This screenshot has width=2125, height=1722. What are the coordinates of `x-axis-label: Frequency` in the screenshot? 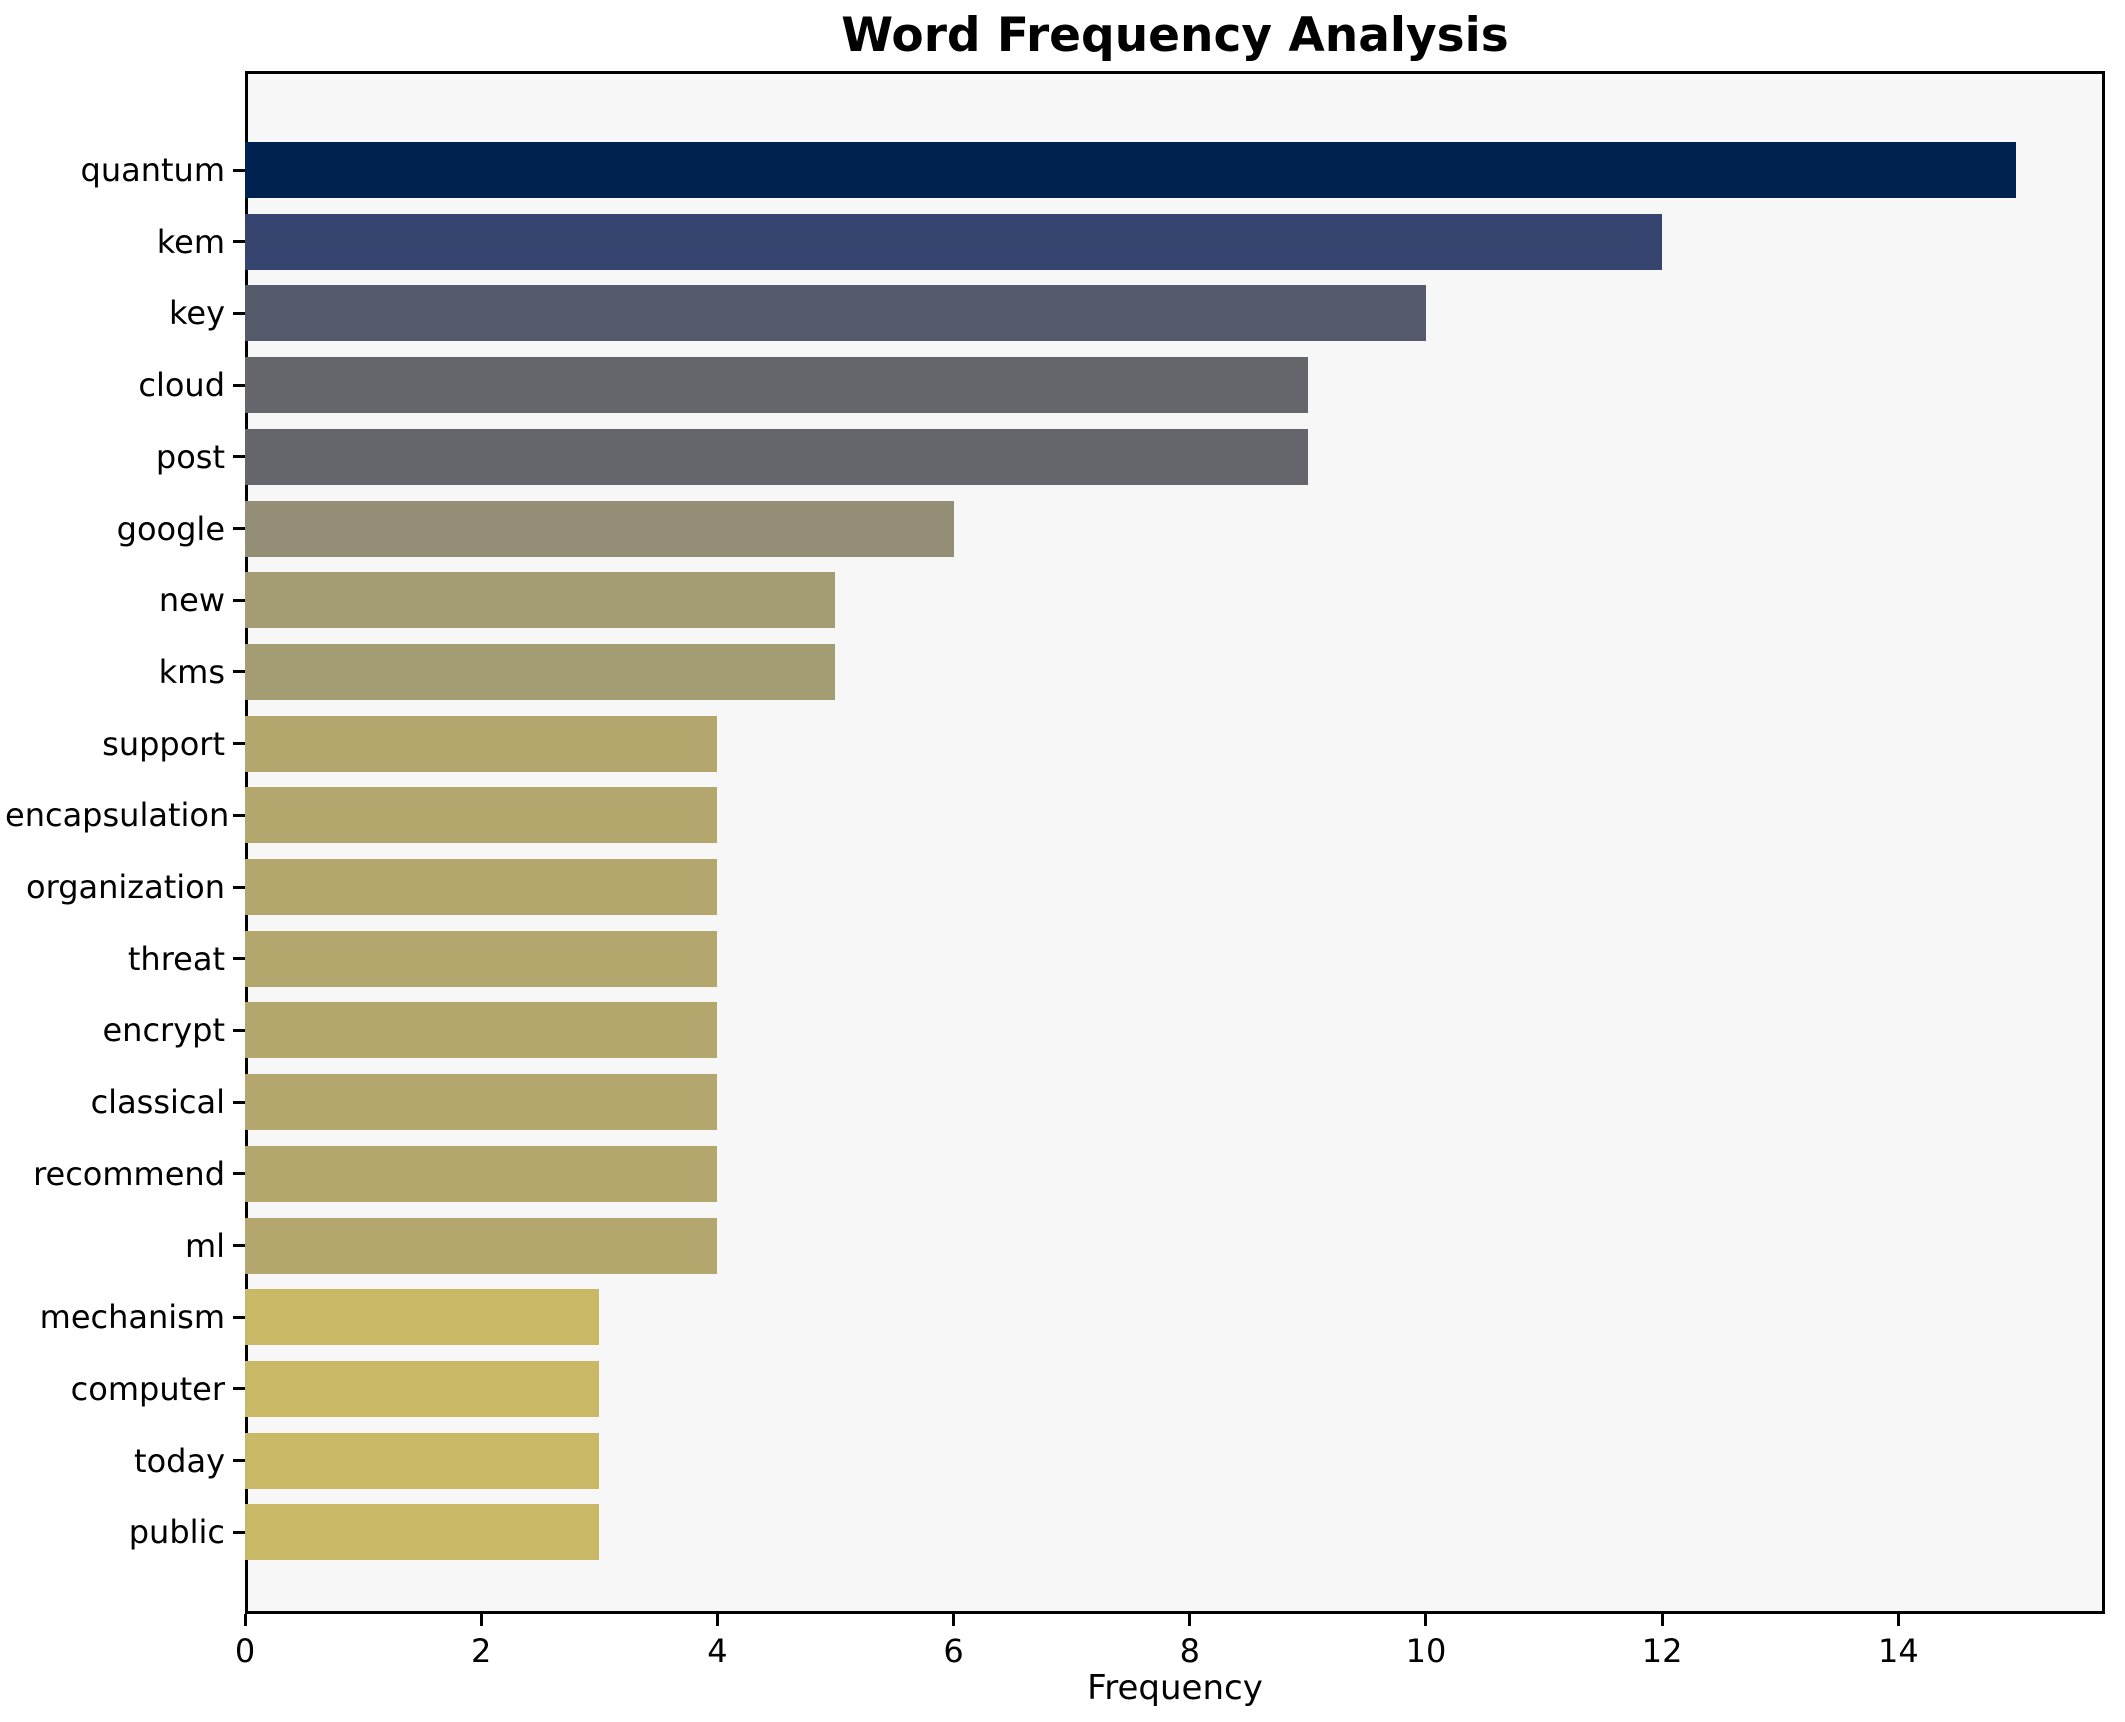 It's located at (1175, 1688).